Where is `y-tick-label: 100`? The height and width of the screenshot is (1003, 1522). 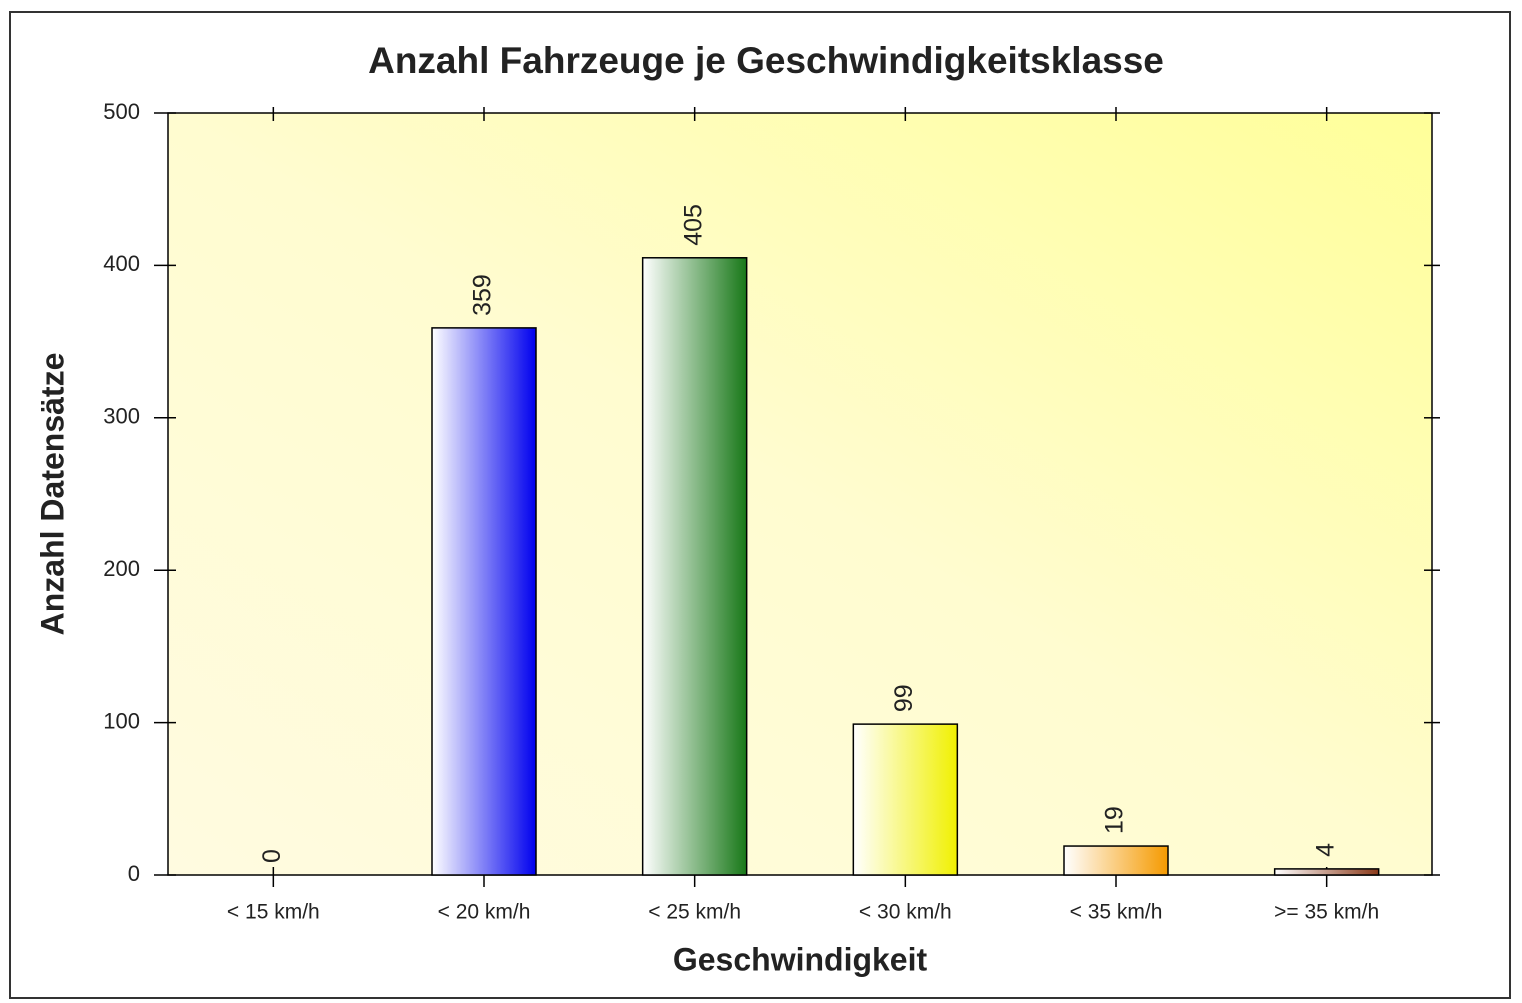 y-tick-label: 100 is located at coordinates (121, 720).